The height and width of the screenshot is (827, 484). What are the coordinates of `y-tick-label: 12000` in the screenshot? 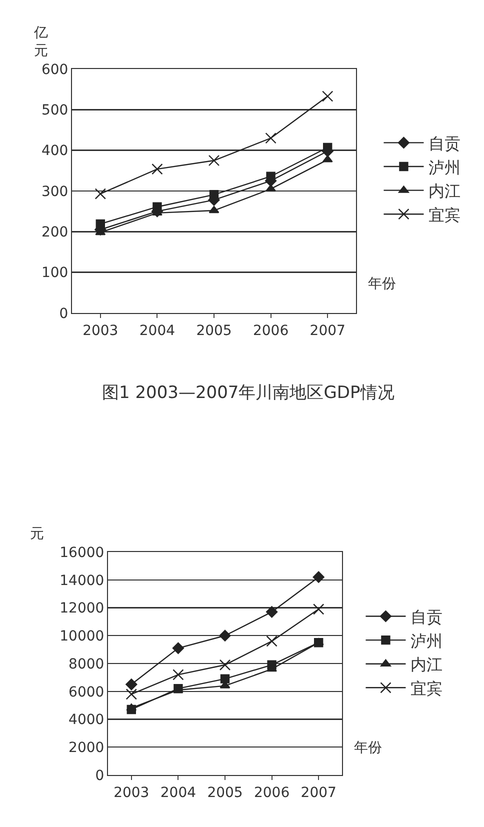 It's located at (82, 608).